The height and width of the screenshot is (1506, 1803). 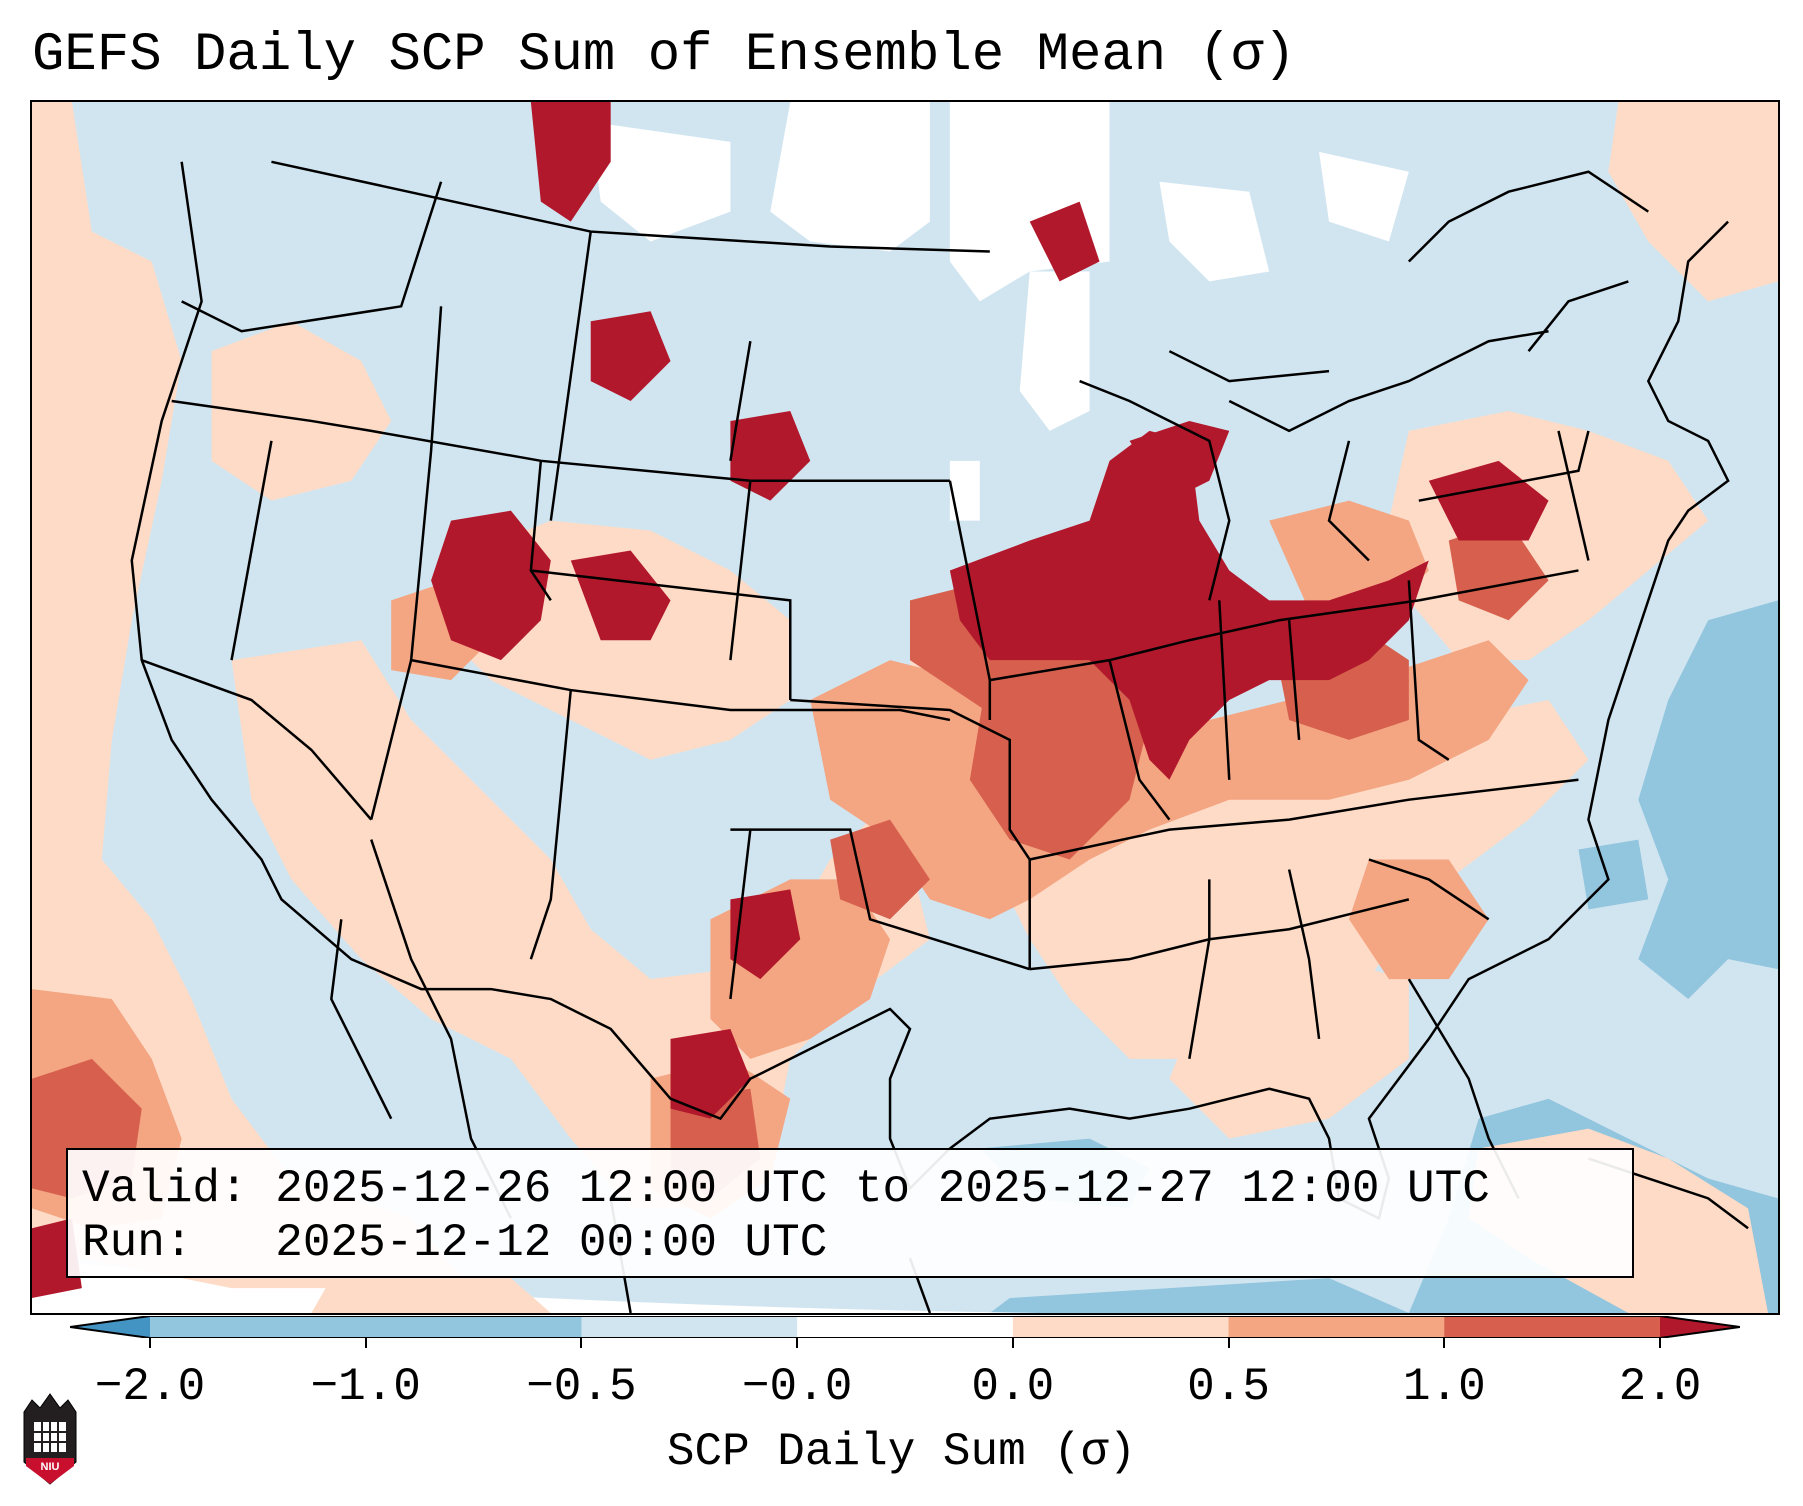 I want to click on colorbar-tick-label: 0.5, so click(x=1228, y=1387).